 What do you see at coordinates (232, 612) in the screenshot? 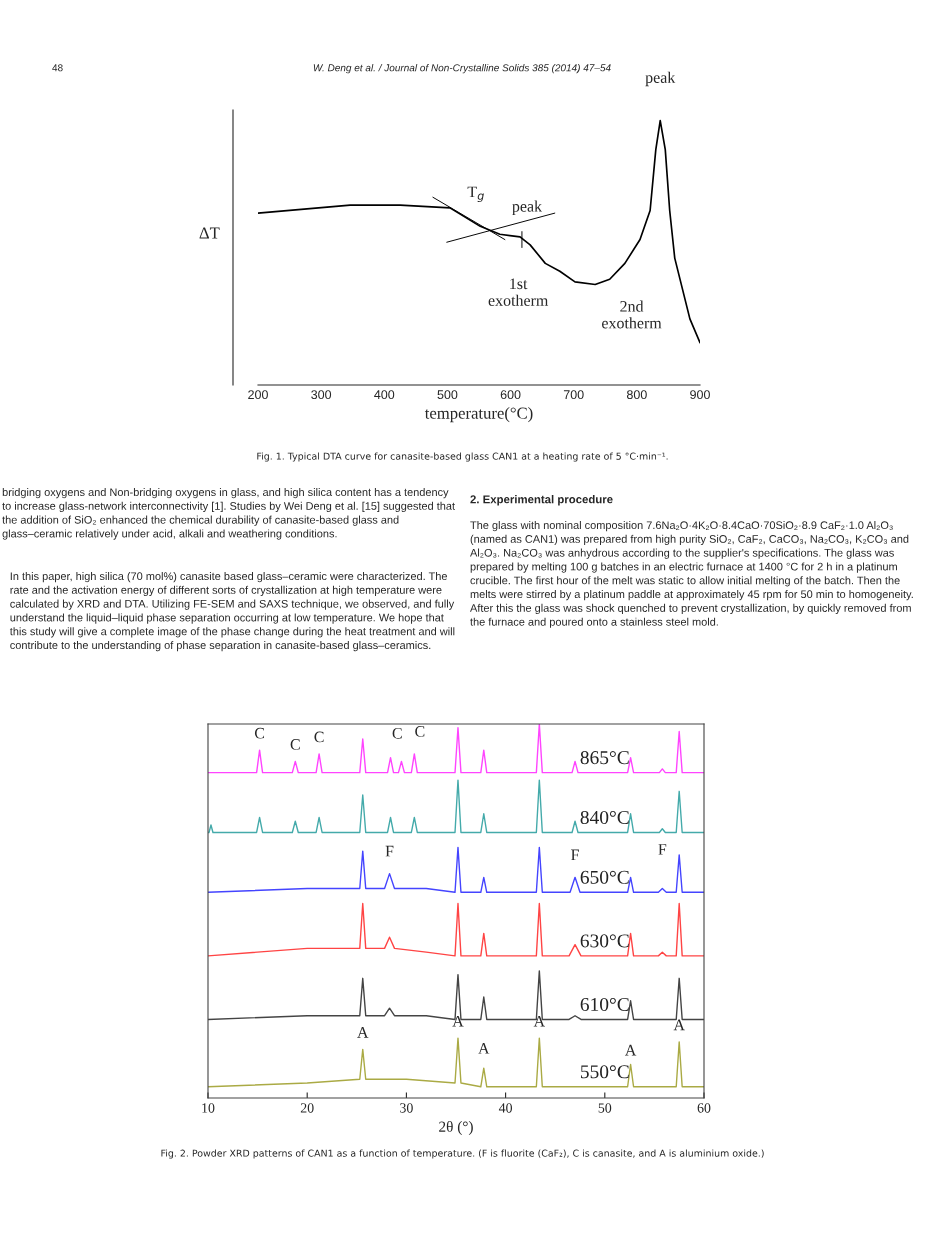
I see `text: In this paper, high silica (70 mol%) canasite based glass–ceramic were characterized. The rate and the activation energy of different sorts of crystallization at high temperature were calculated by XRD and DTA. Utilizing FE-SEM and SAXS technique, we observed, and fully understand the liquid–liquid phase separation occurring at low temperature. We hope that this study will give a complete image of the phase change during the heat treatment and will contribute to the understanding of phase separation in canasite-based glass–ceramics.` at bounding box center [232, 612].